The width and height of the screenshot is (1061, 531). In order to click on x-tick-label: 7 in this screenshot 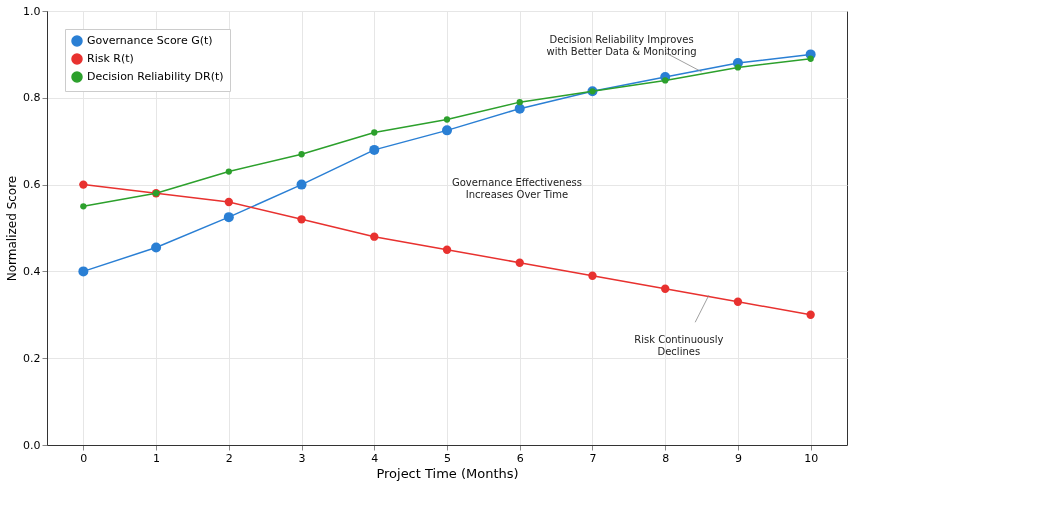, I will do `click(593, 458)`.